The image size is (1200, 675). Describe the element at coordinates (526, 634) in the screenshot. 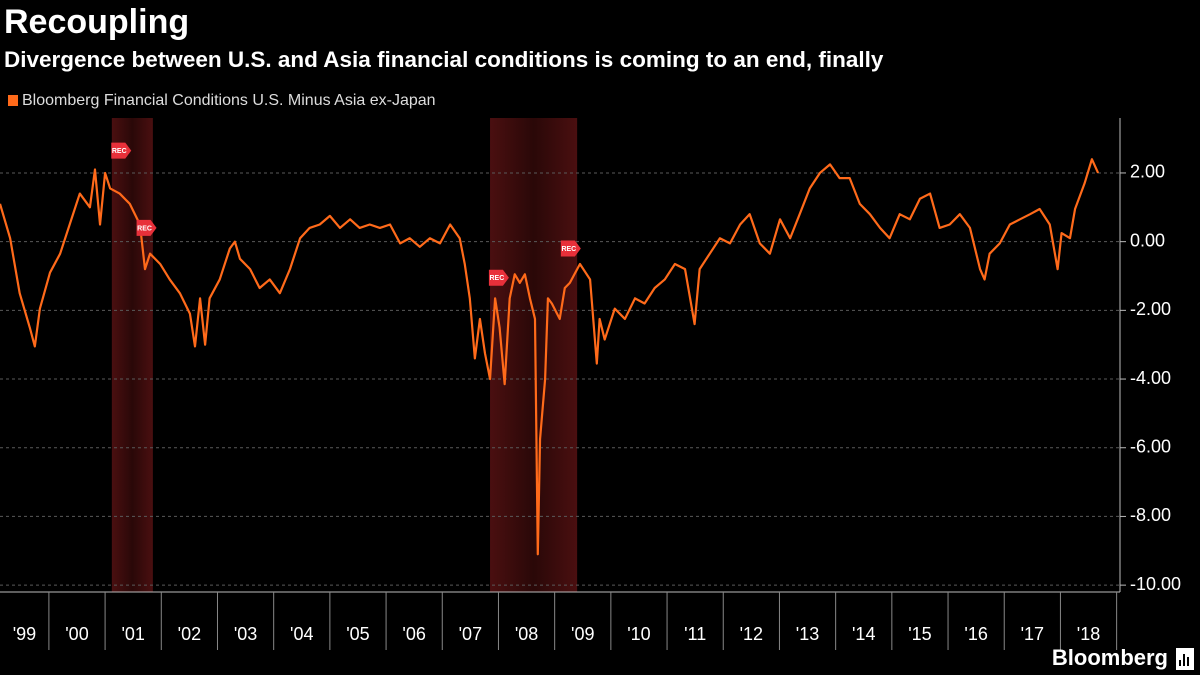

I see `x-tick-label: '08` at that location.